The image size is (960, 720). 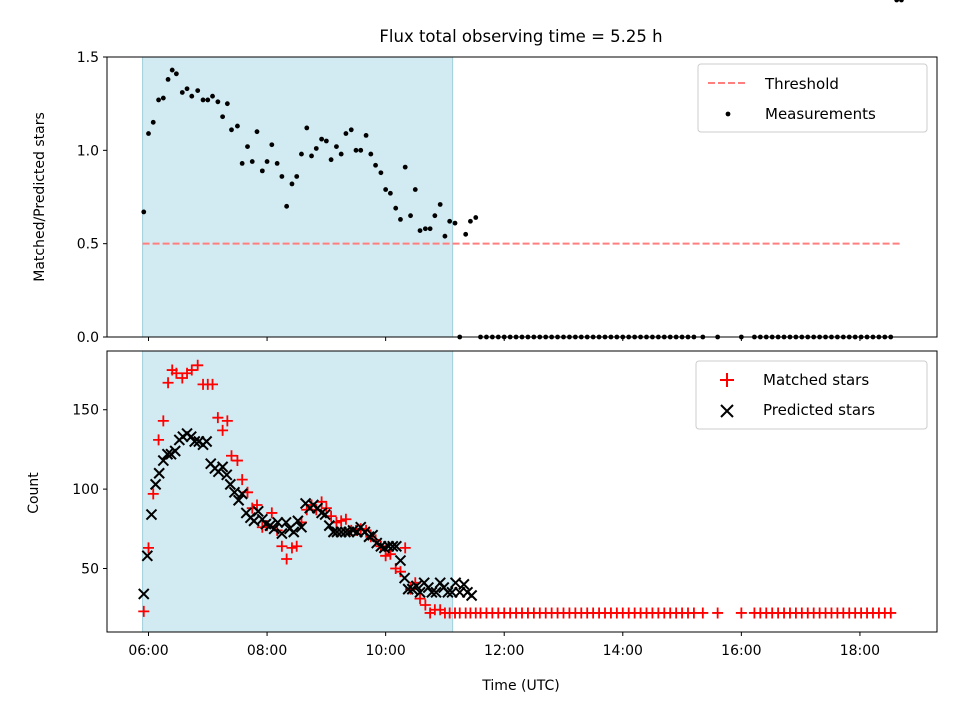 What do you see at coordinates (728, 114) in the screenshot?
I see `legend-measurements-swatch` at bounding box center [728, 114].